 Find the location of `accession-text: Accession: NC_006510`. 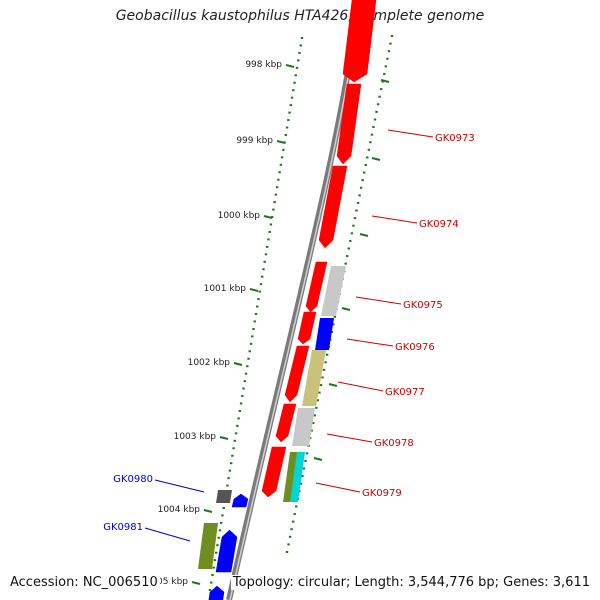

accession-text: Accession: NC_006510 is located at coordinates (84, 582).